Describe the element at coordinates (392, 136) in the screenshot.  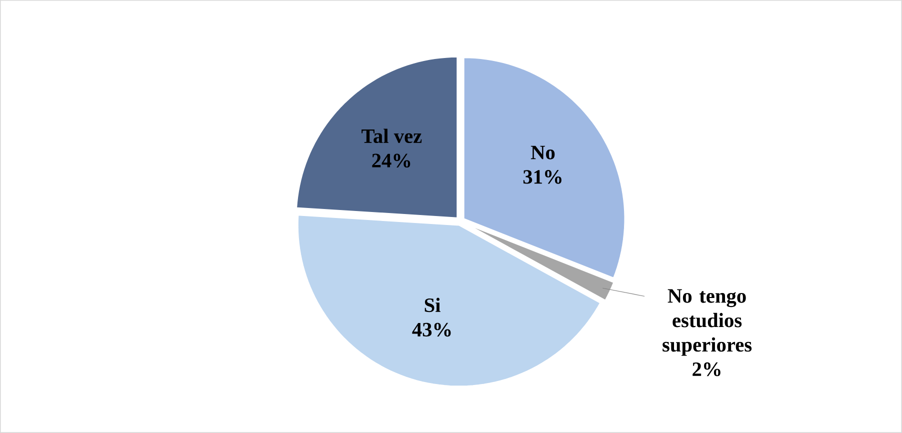
I see `slice-label: Tal vez` at that location.